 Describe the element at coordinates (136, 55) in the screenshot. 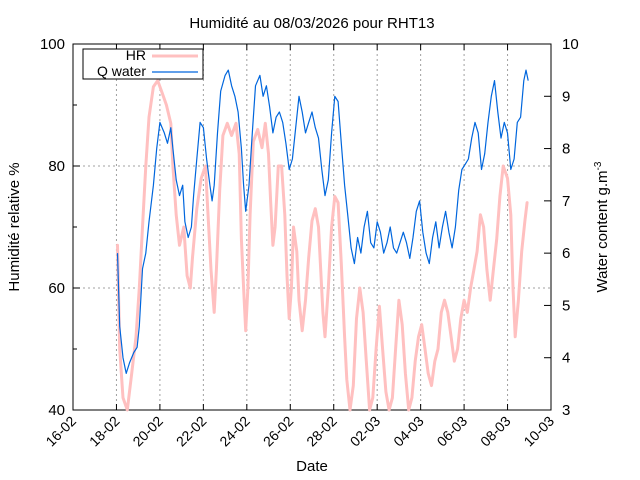

I see `legend-label-hr: HR` at that location.